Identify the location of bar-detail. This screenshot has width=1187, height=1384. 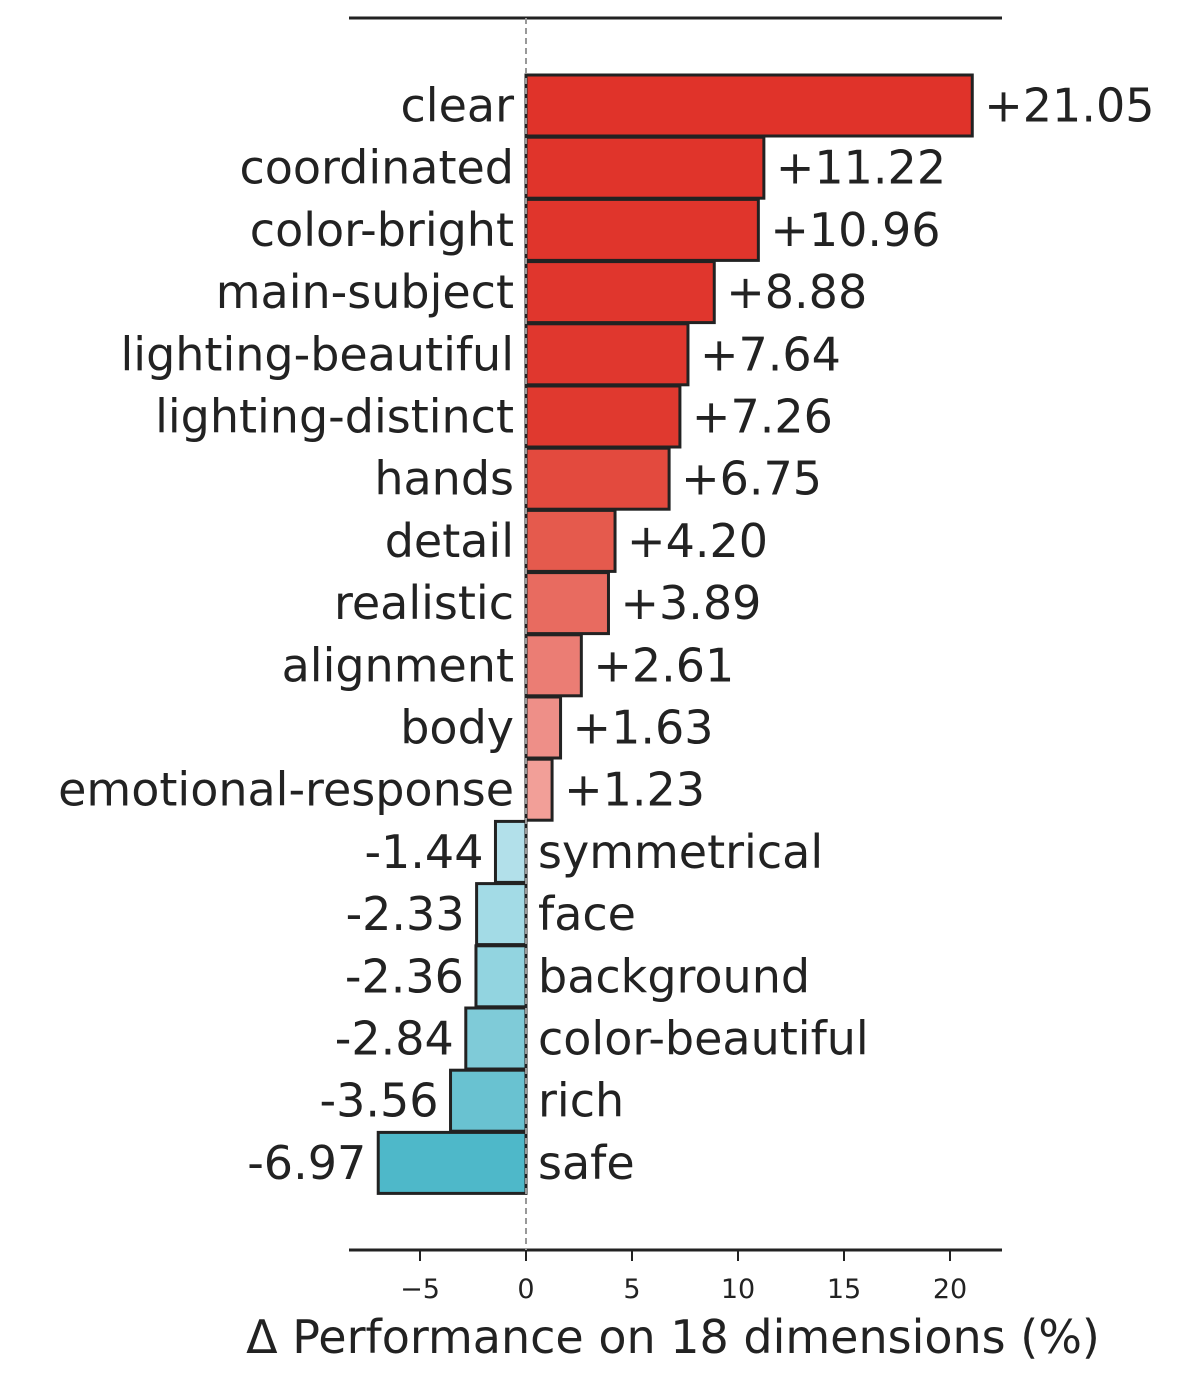
(570, 540).